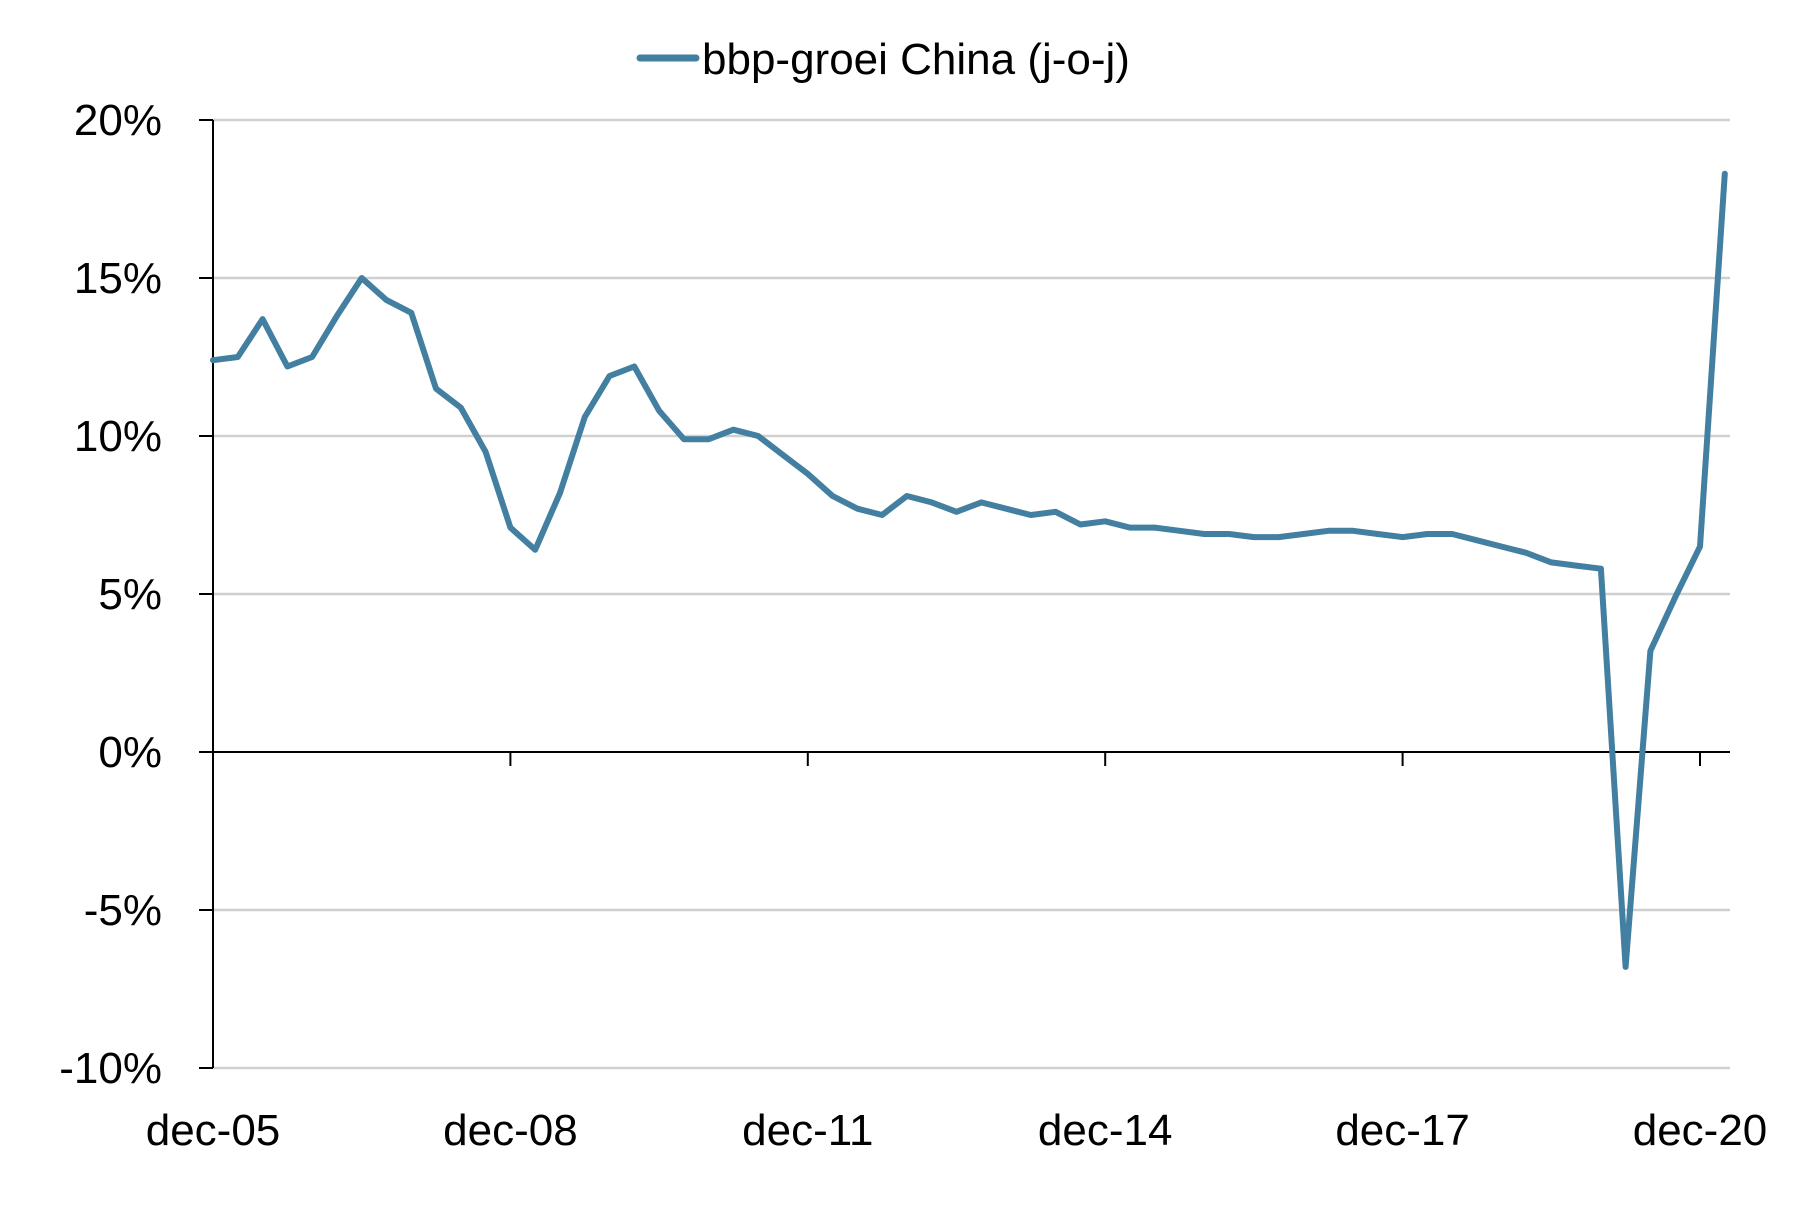 The height and width of the screenshot is (1209, 1806). I want to click on y-tick-label: -5%, so click(123, 910).